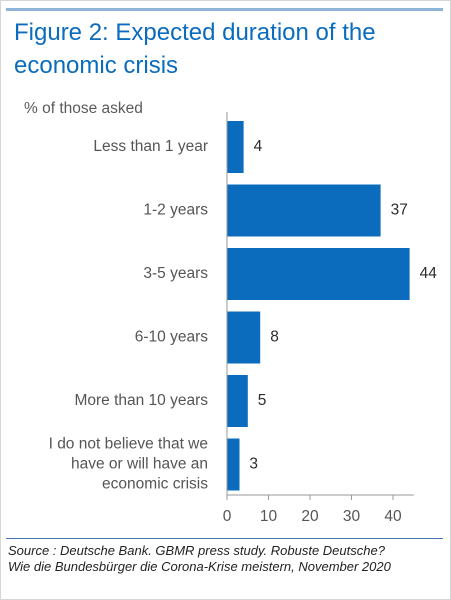 This screenshot has width=451, height=600. What do you see at coordinates (195, 32) in the screenshot?
I see `chart-title-line-1: Figure 2: Expected duration of the` at bounding box center [195, 32].